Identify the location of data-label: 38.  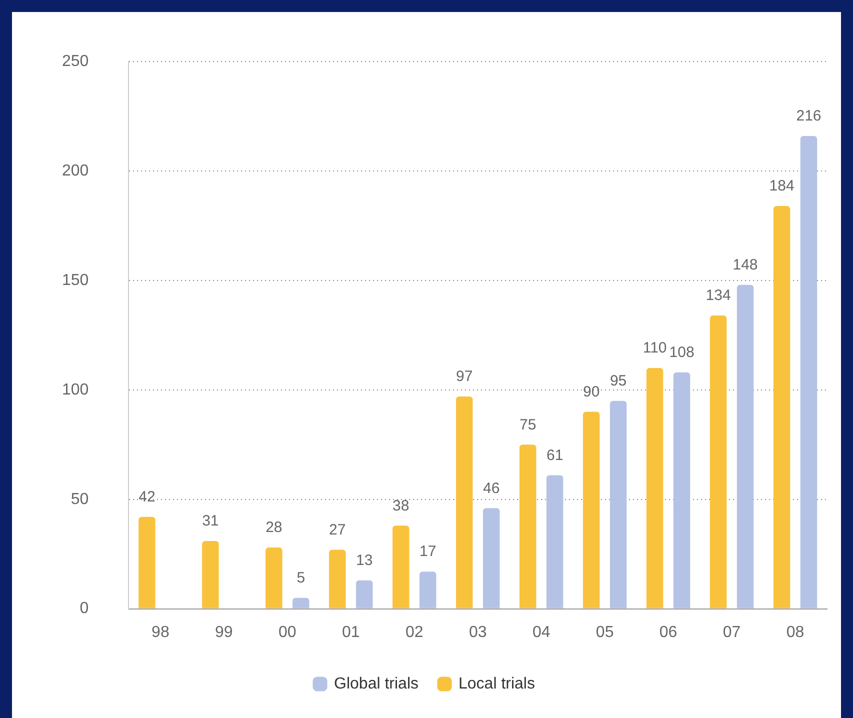
(401, 505).